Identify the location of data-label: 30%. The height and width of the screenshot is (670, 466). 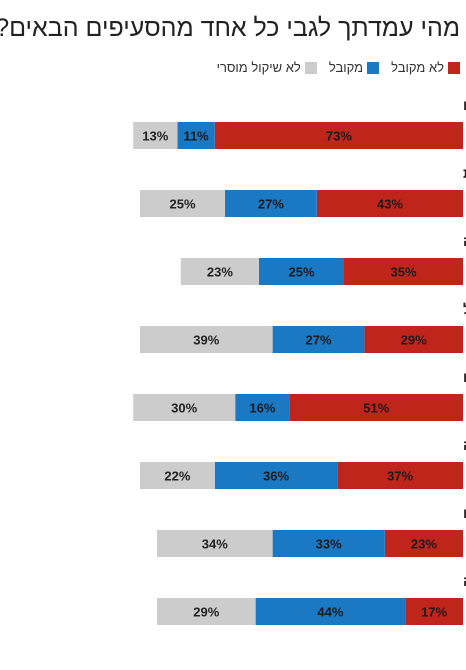
(184, 408).